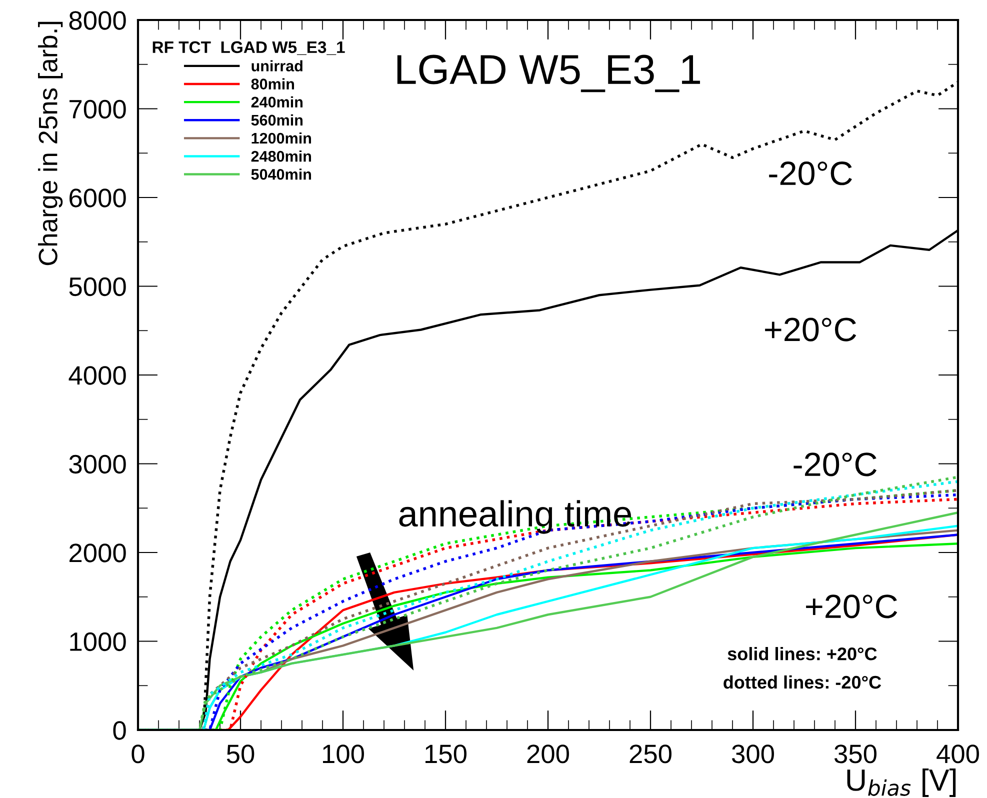  I want to click on text: LGAD W5_E3_1, so click(548, 73).